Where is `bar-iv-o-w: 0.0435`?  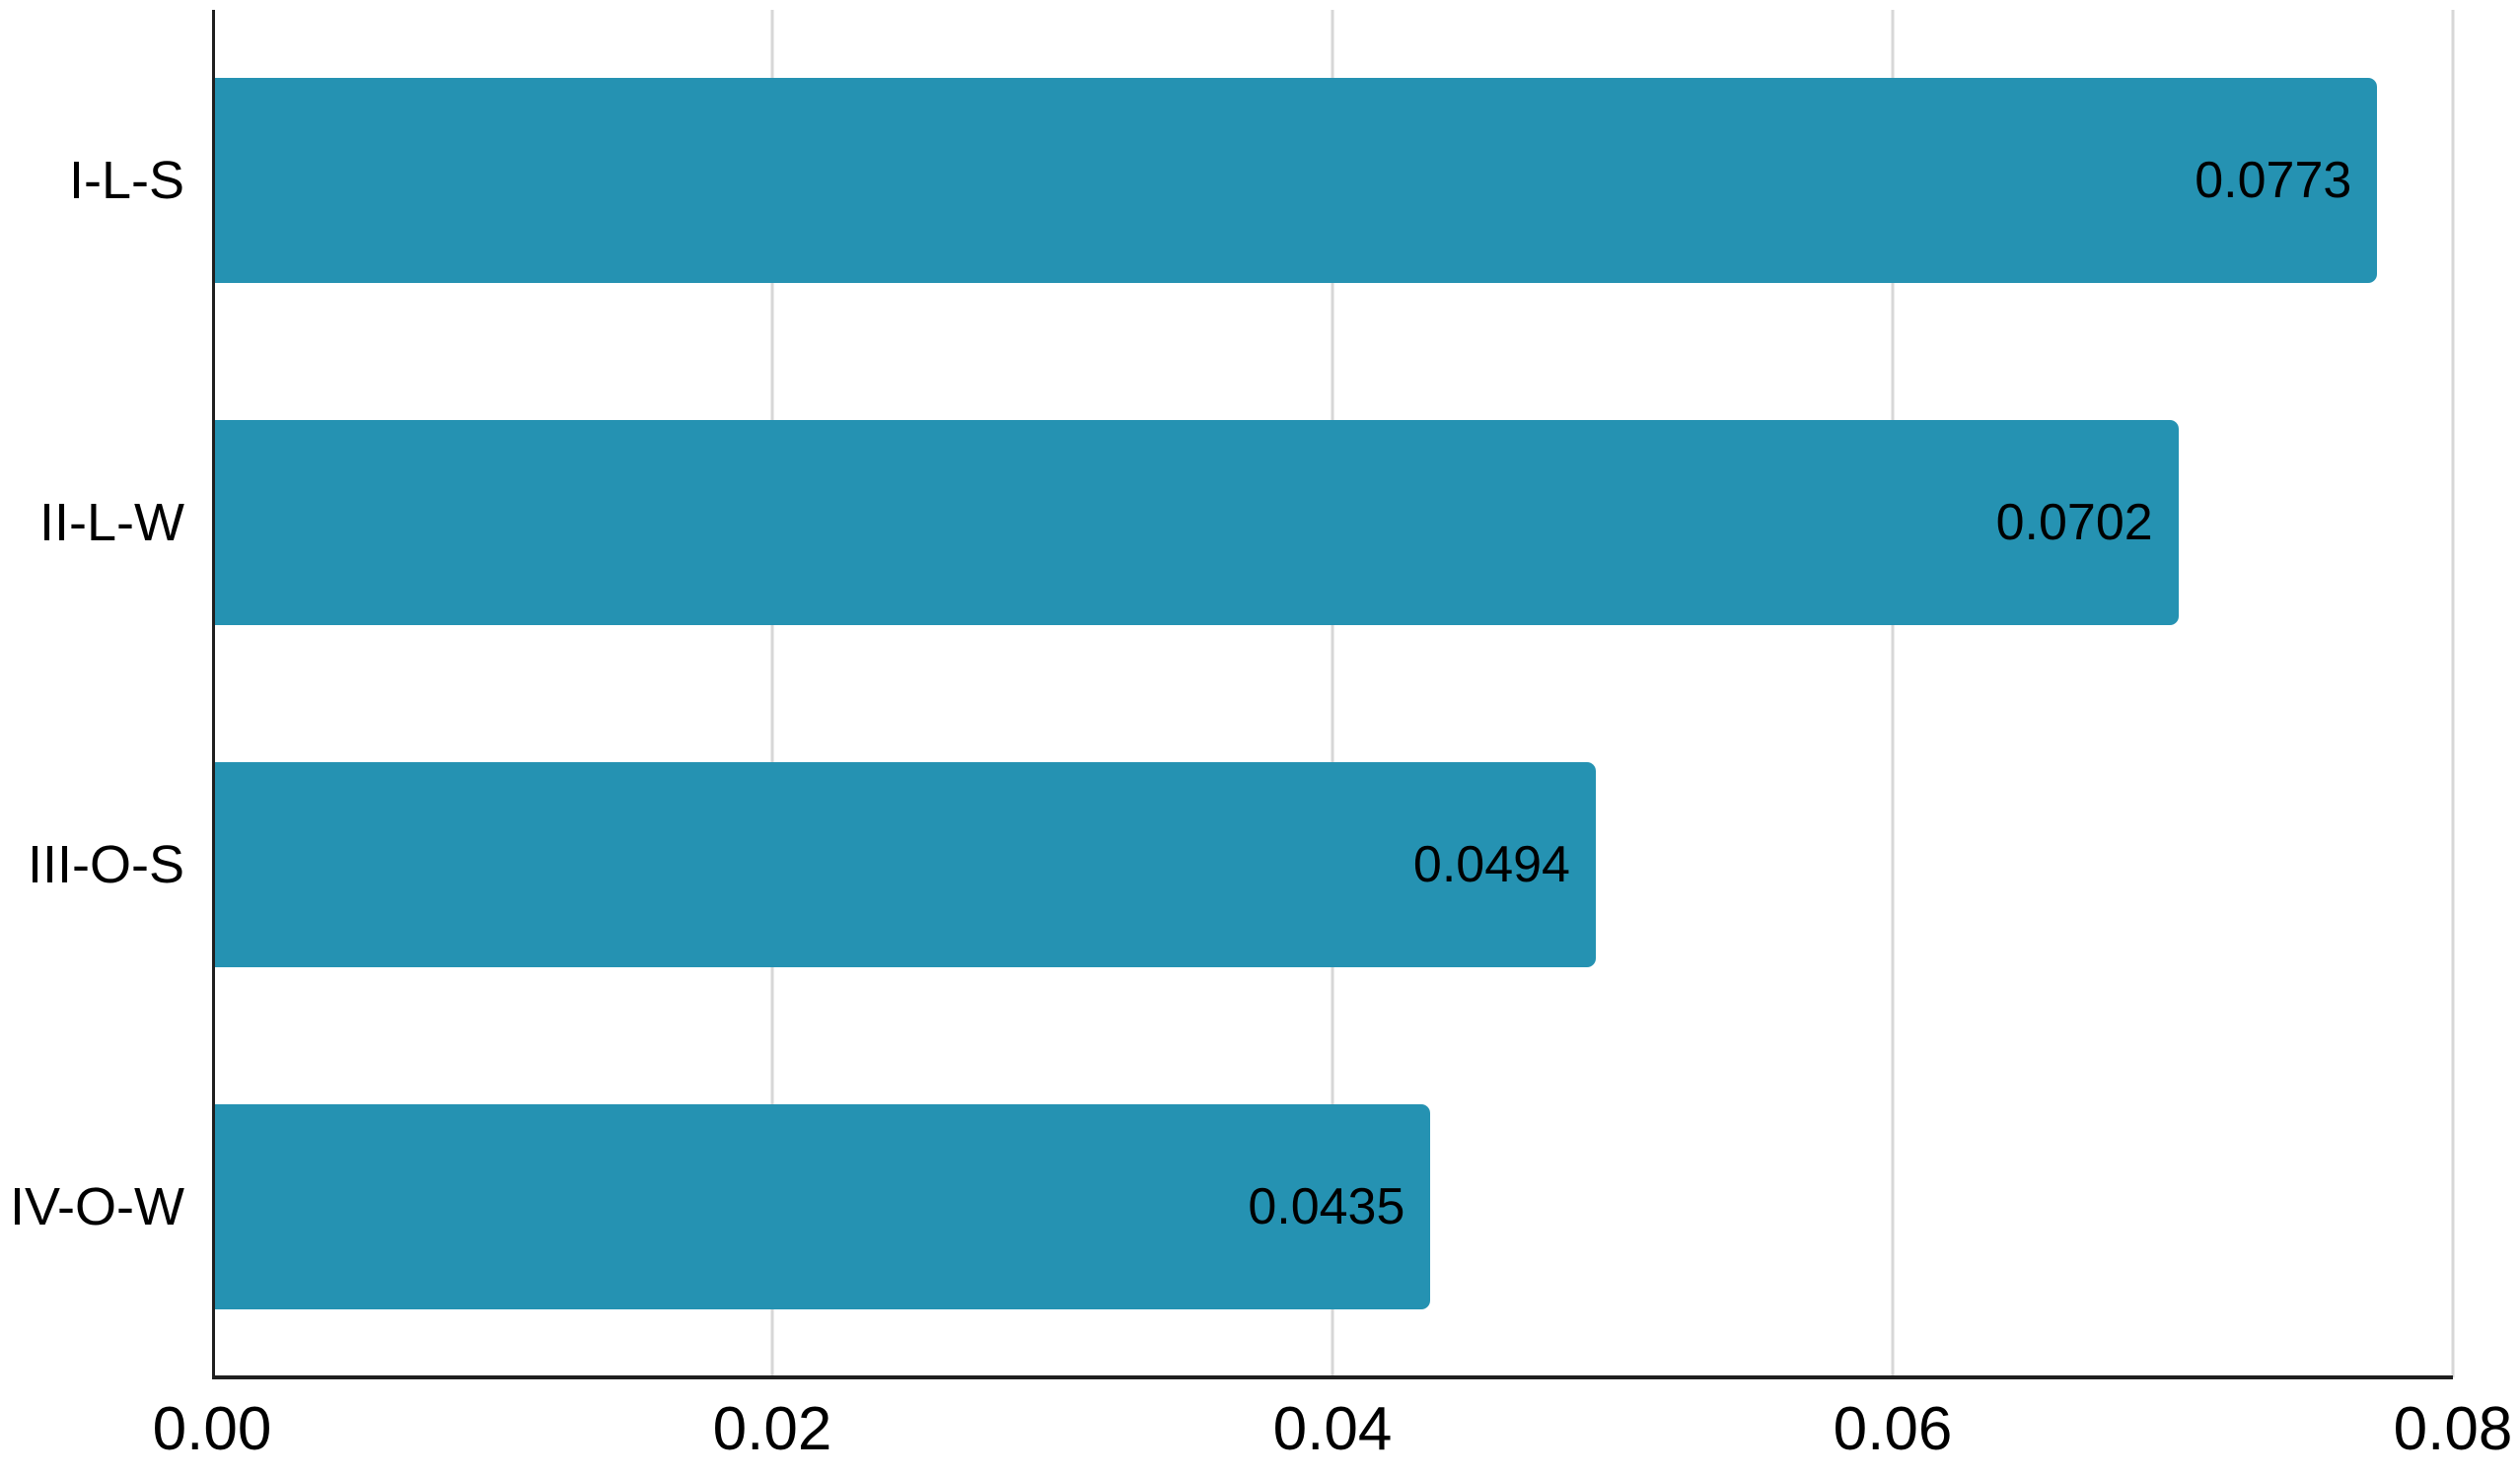 bar-iv-o-w: 0.0435 is located at coordinates (821, 1206).